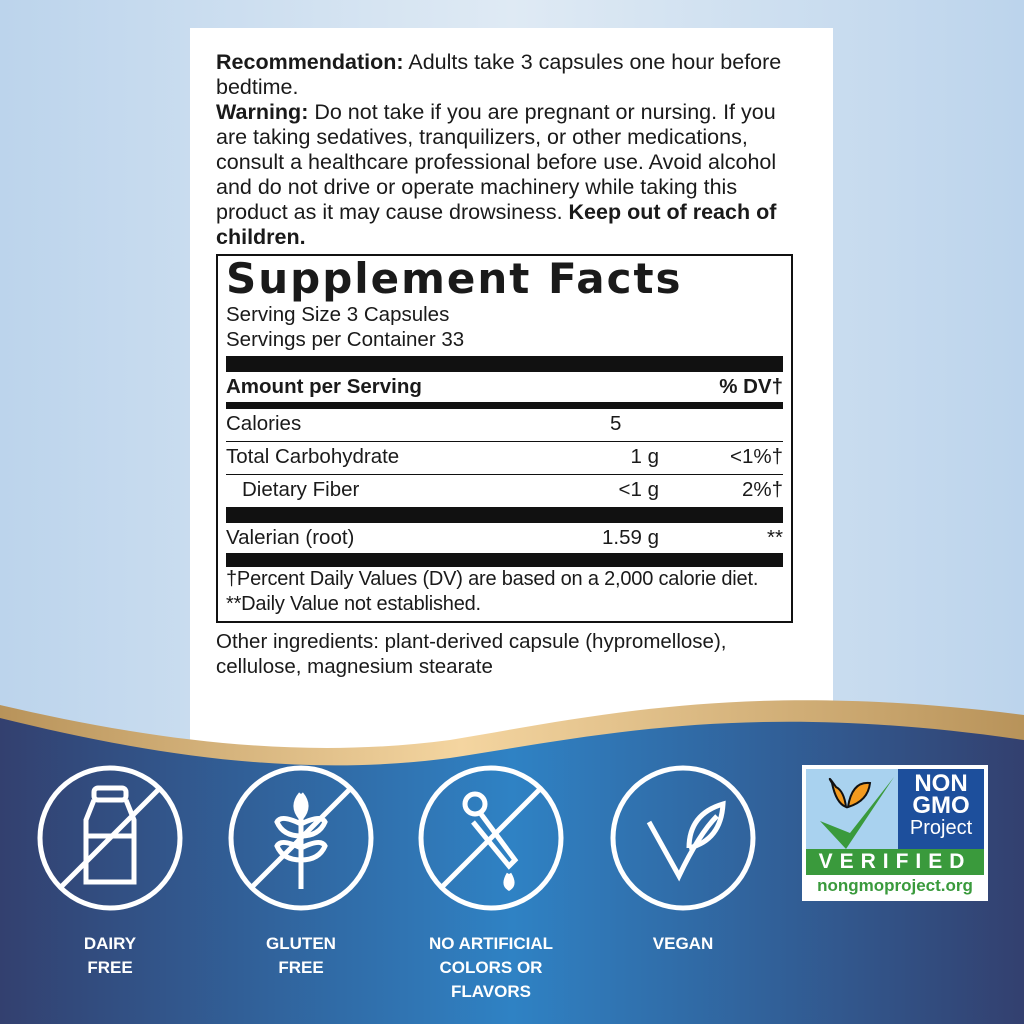 The height and width of the screenshot is (1024, 1024). Describe the element at coordinates (512, 489) in the screenshot. I see `table-row: Dietary Fiber <1 g 2%†` at that location.